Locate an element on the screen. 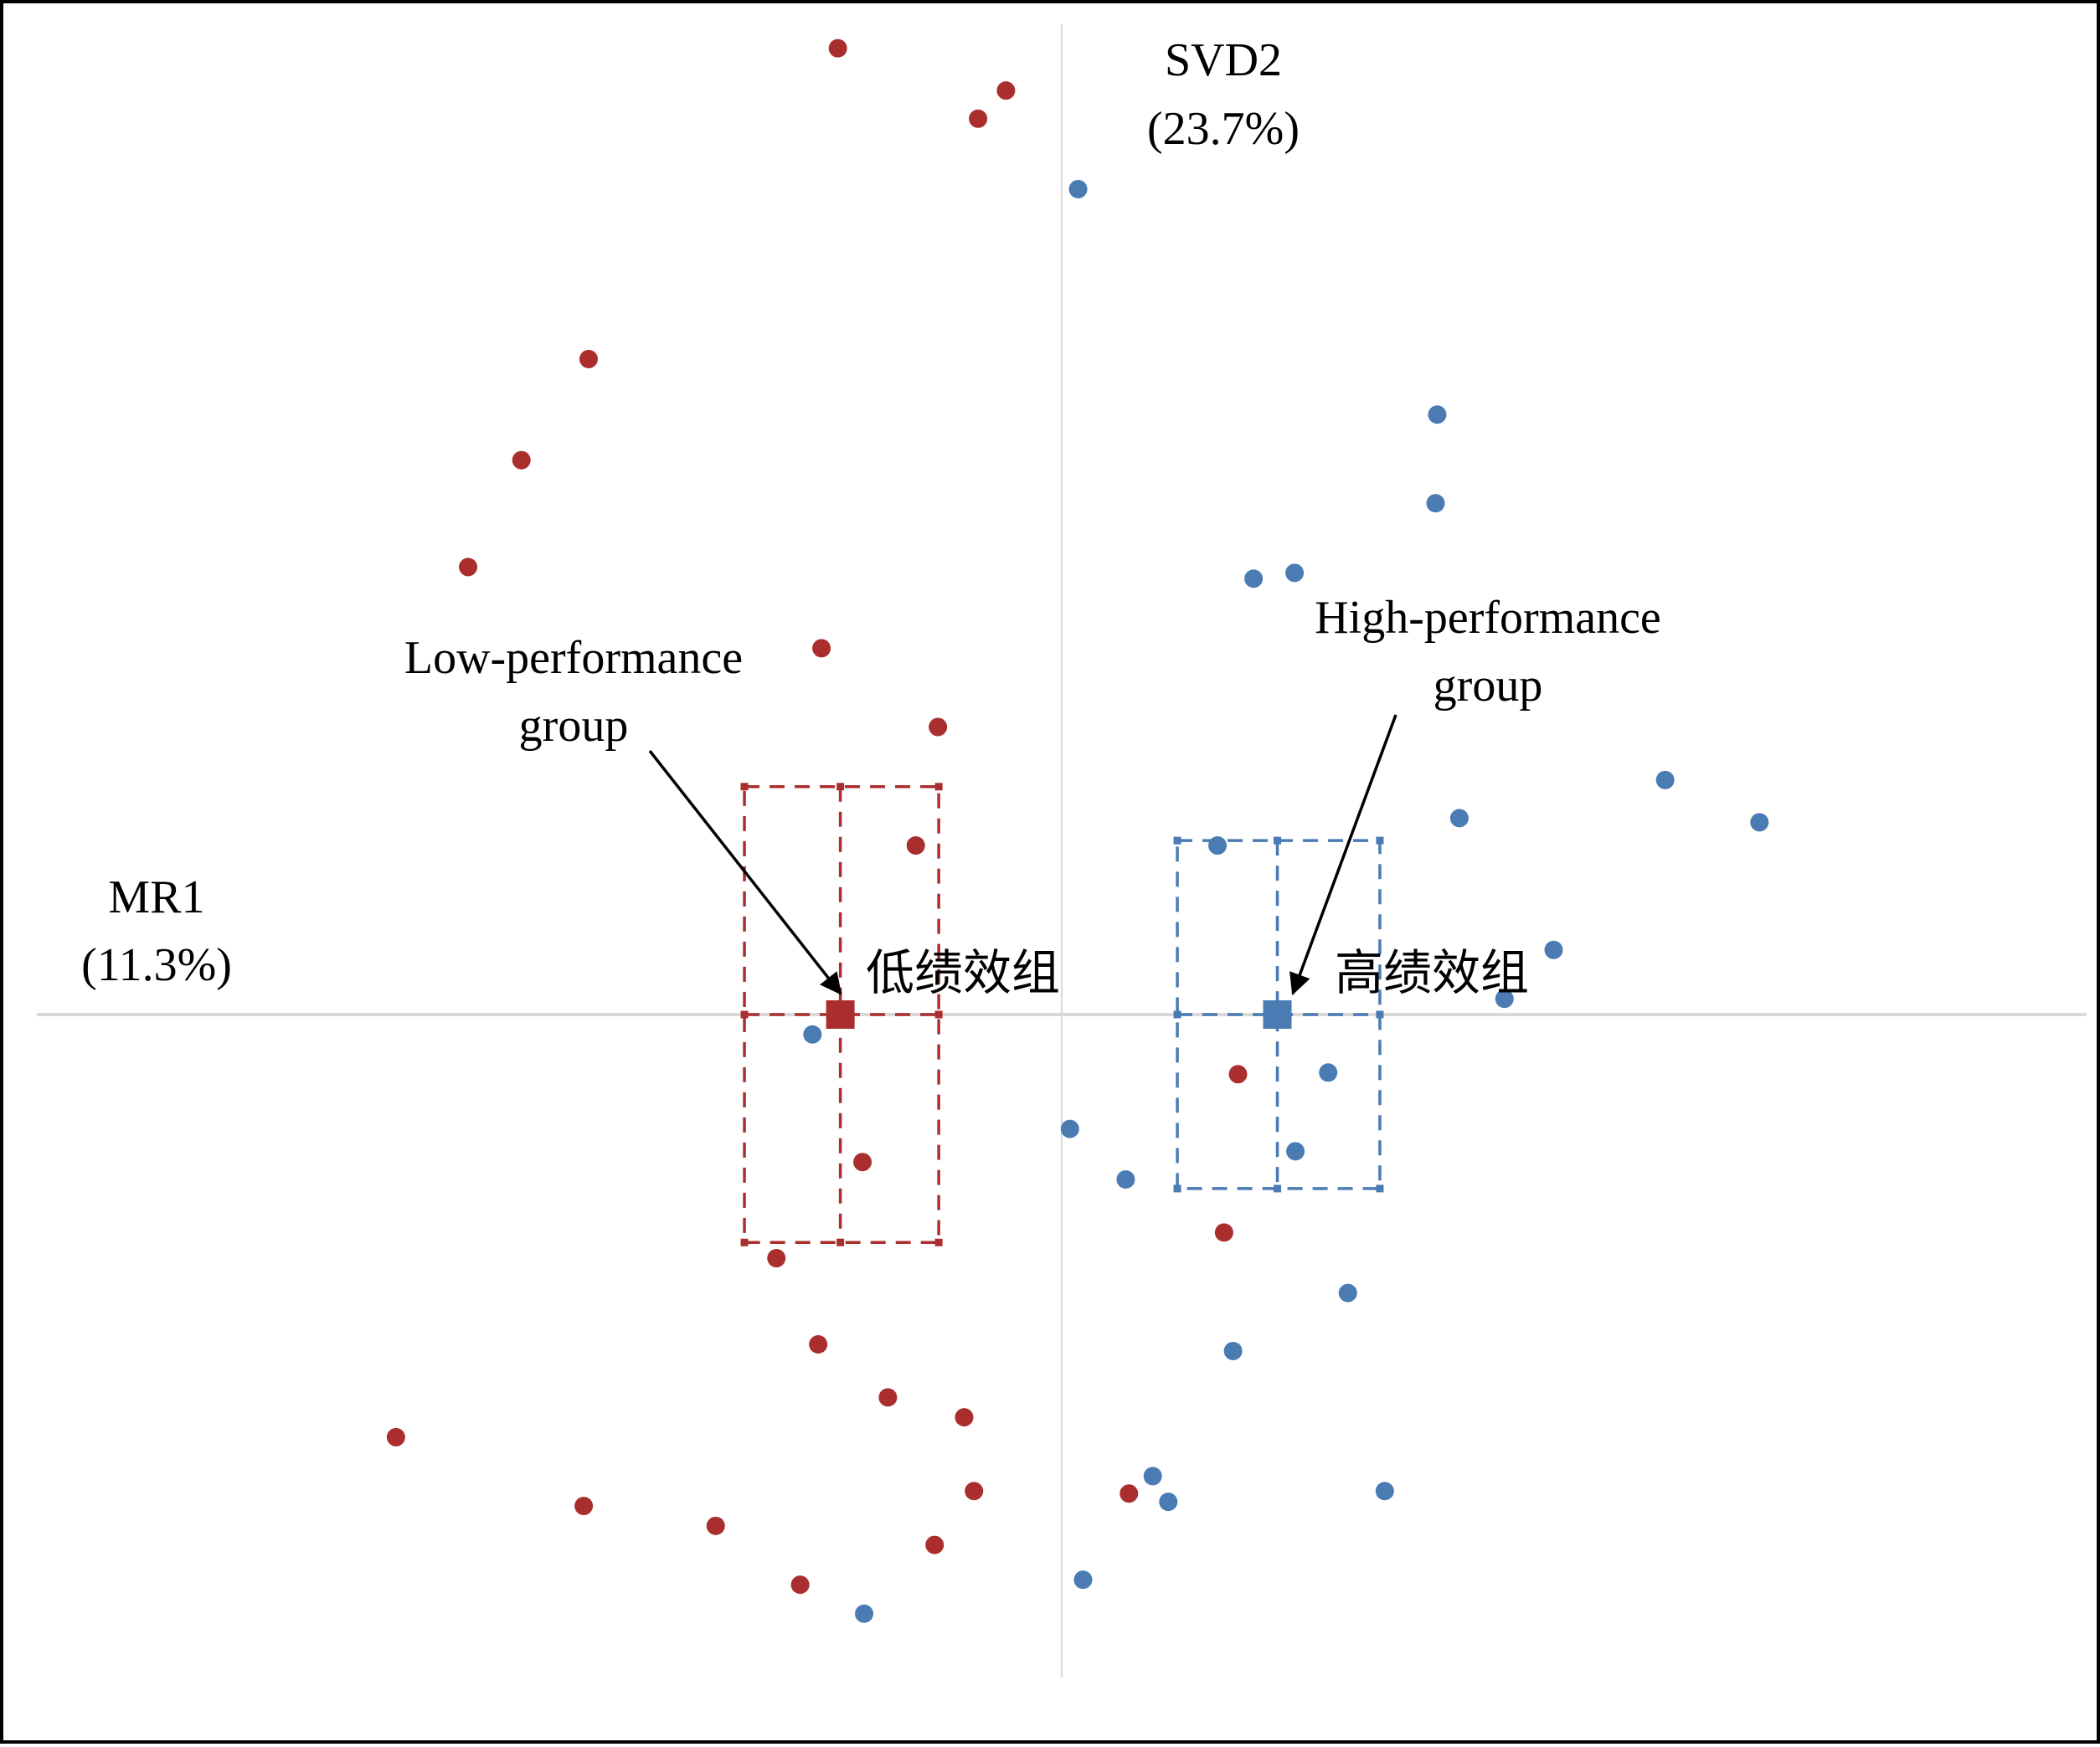 The image size is (2100, 1747). high-group-label: 高绩效组 is located at coordinates (1432, 972).